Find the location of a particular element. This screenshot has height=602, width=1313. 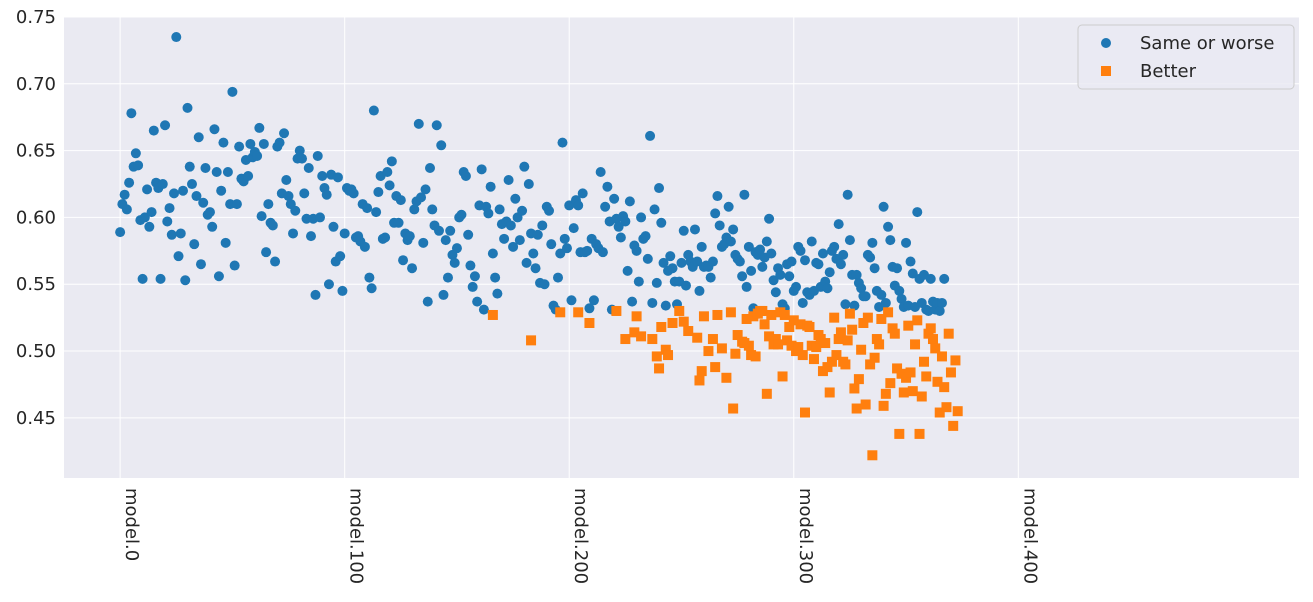

y-tick-label: 0.45 is located at coordinates (36, 418).